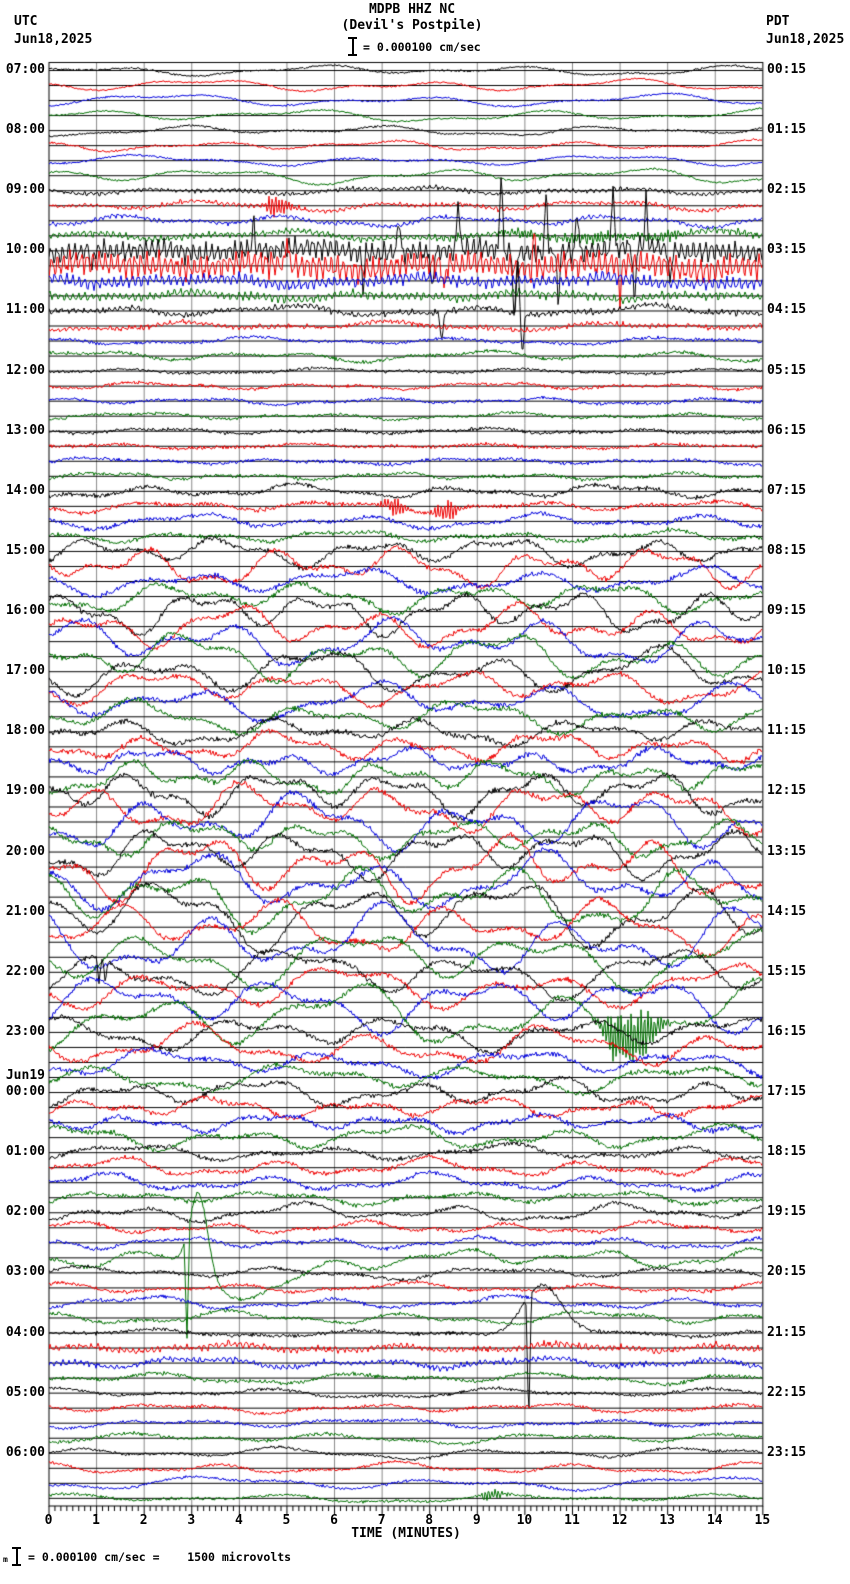  What do you see at coordinates (286, 1520) in the screenshot?
I see `x-tick-label: 5` at bounding box center [286, 1520].